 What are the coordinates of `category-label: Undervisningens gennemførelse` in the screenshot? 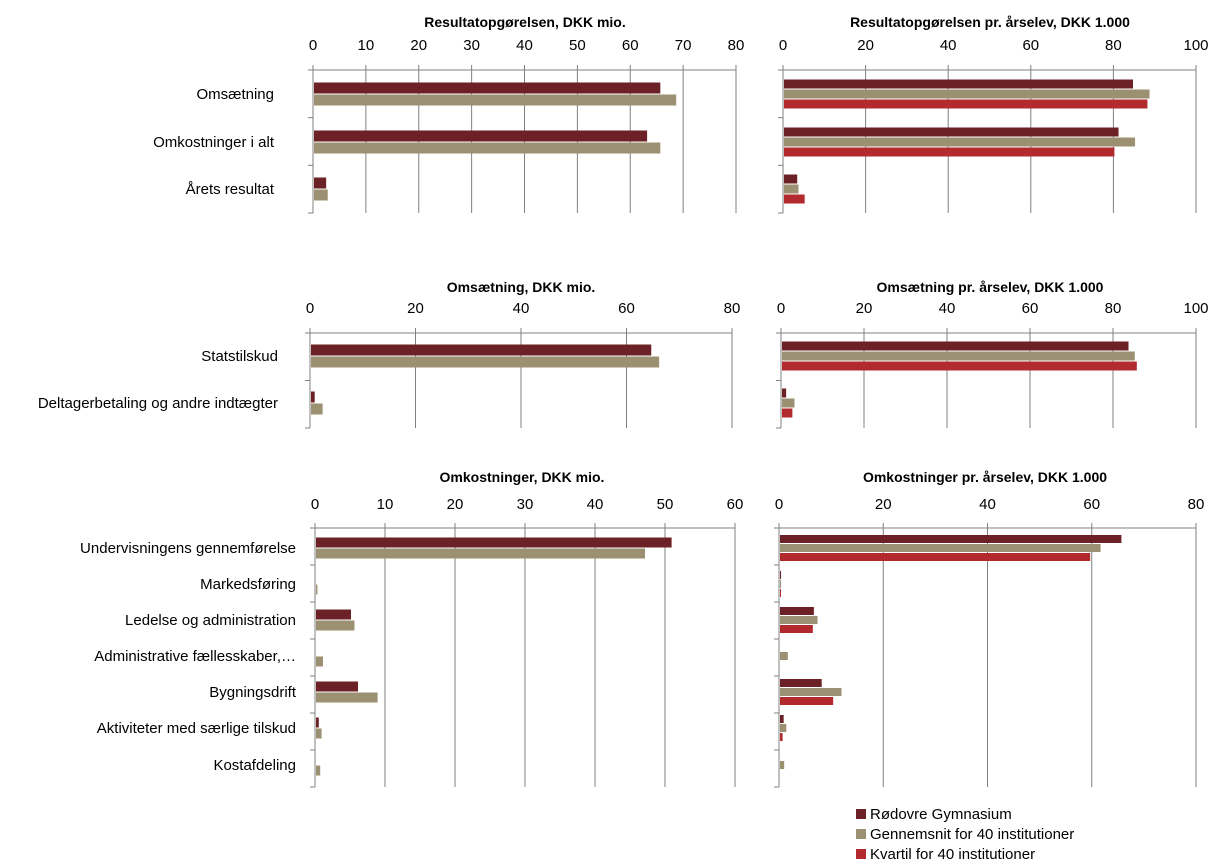 It's located at (188, 548).